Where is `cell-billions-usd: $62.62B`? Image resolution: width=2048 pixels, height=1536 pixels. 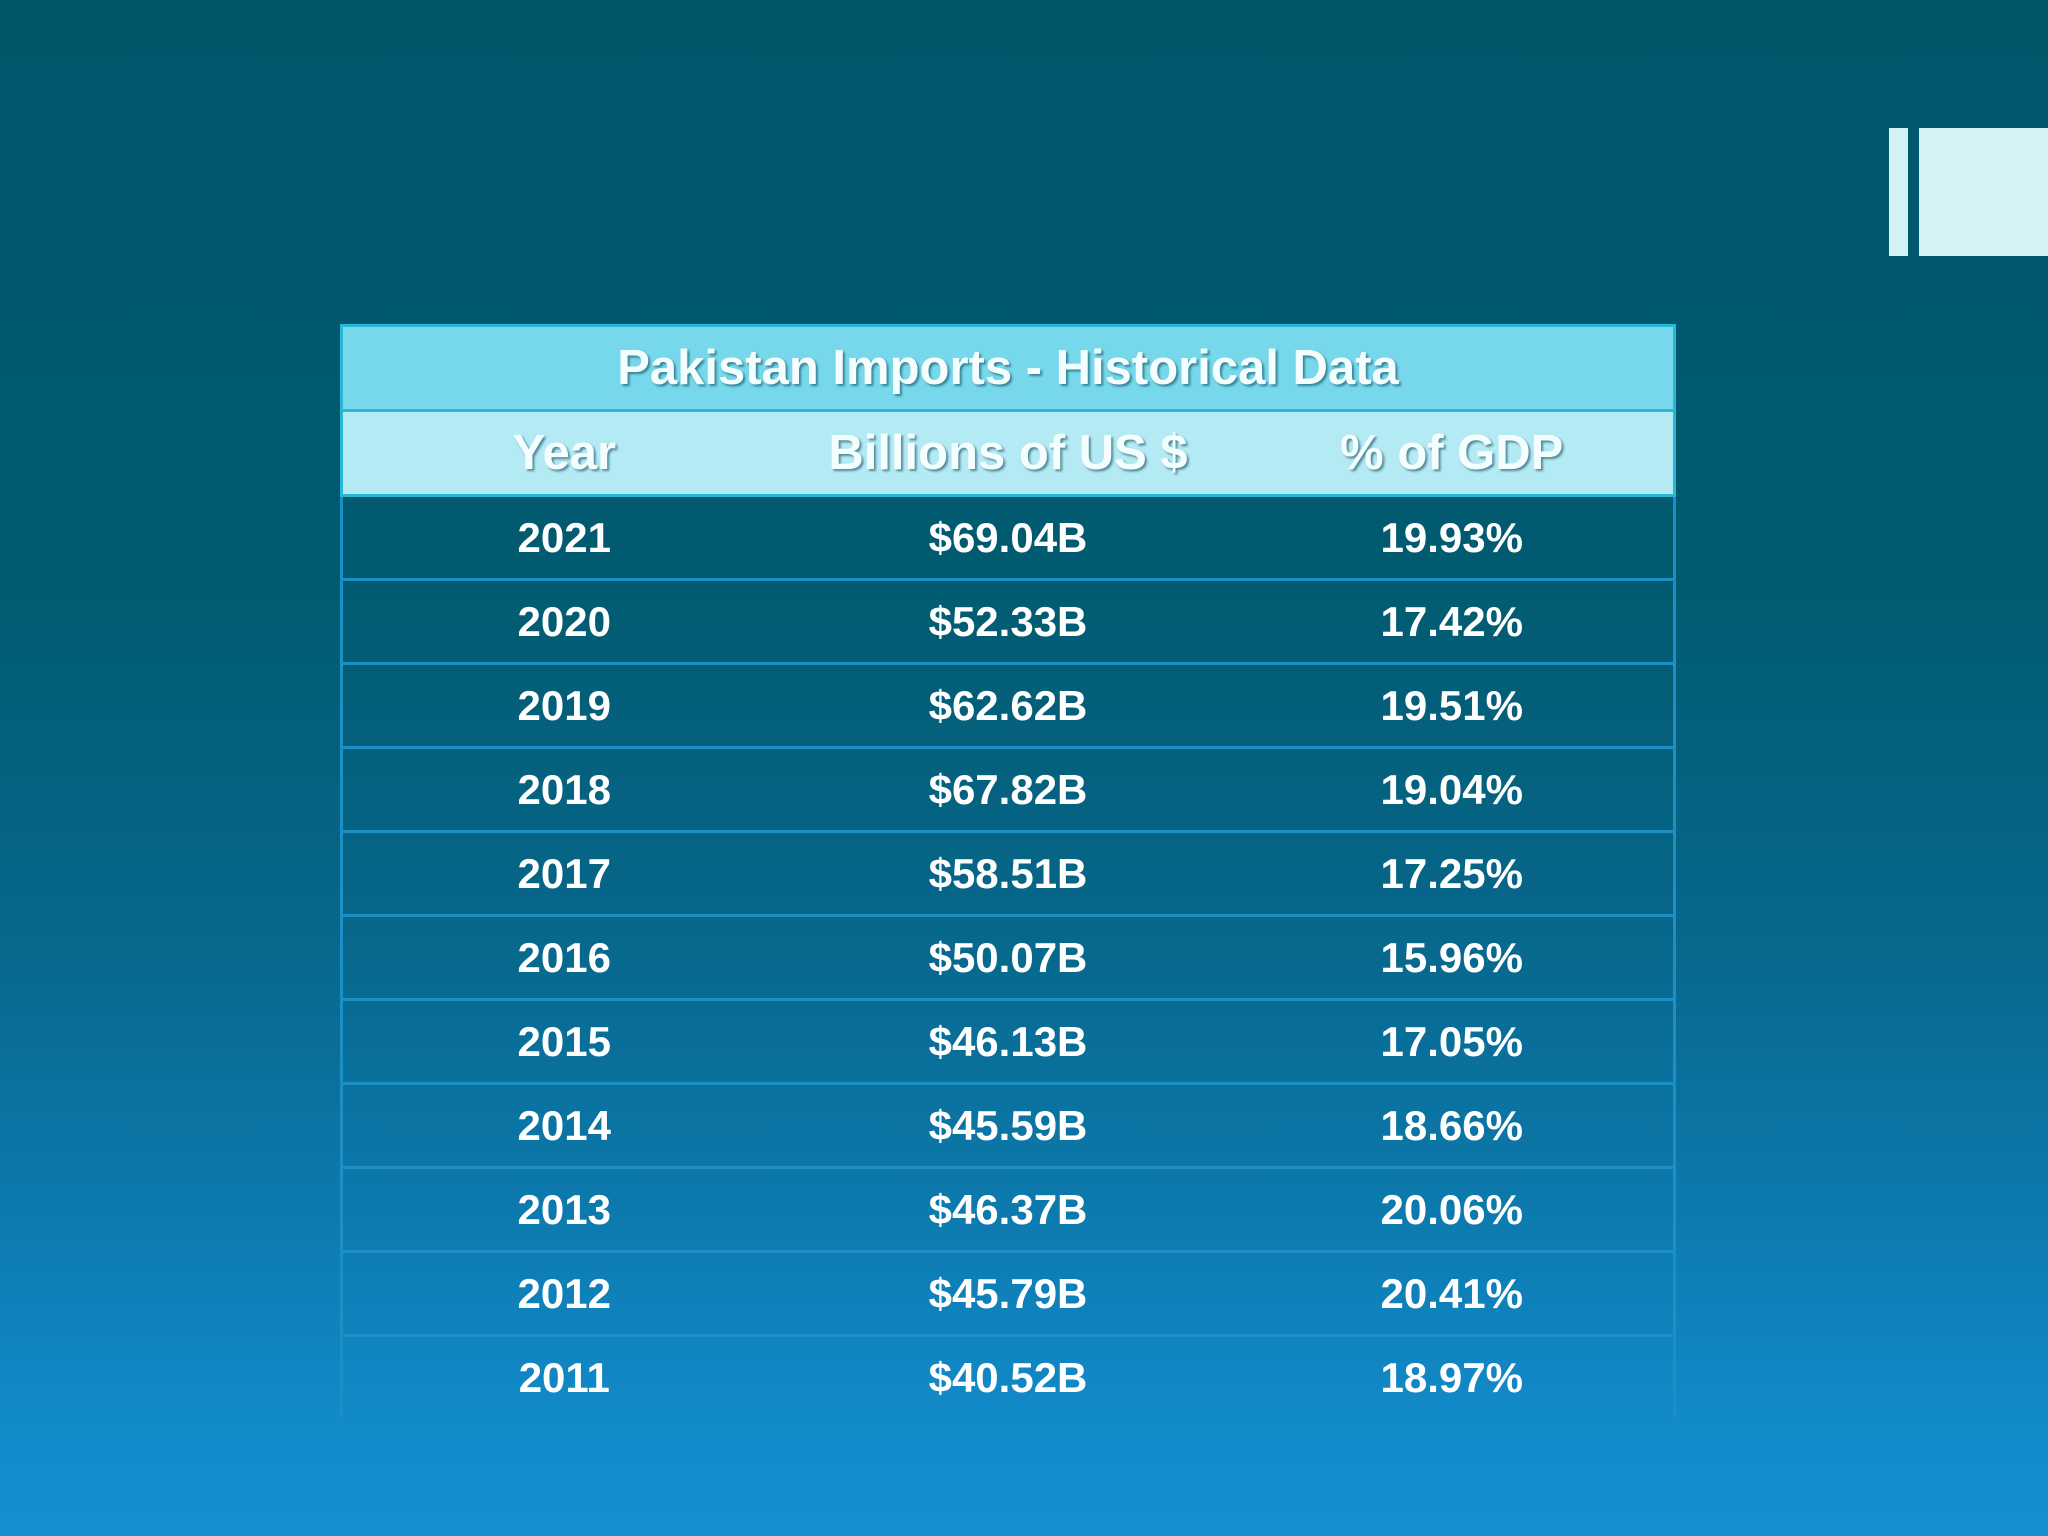
cell-billions-usd: $62.62B is located at coordinates (1008, 706).